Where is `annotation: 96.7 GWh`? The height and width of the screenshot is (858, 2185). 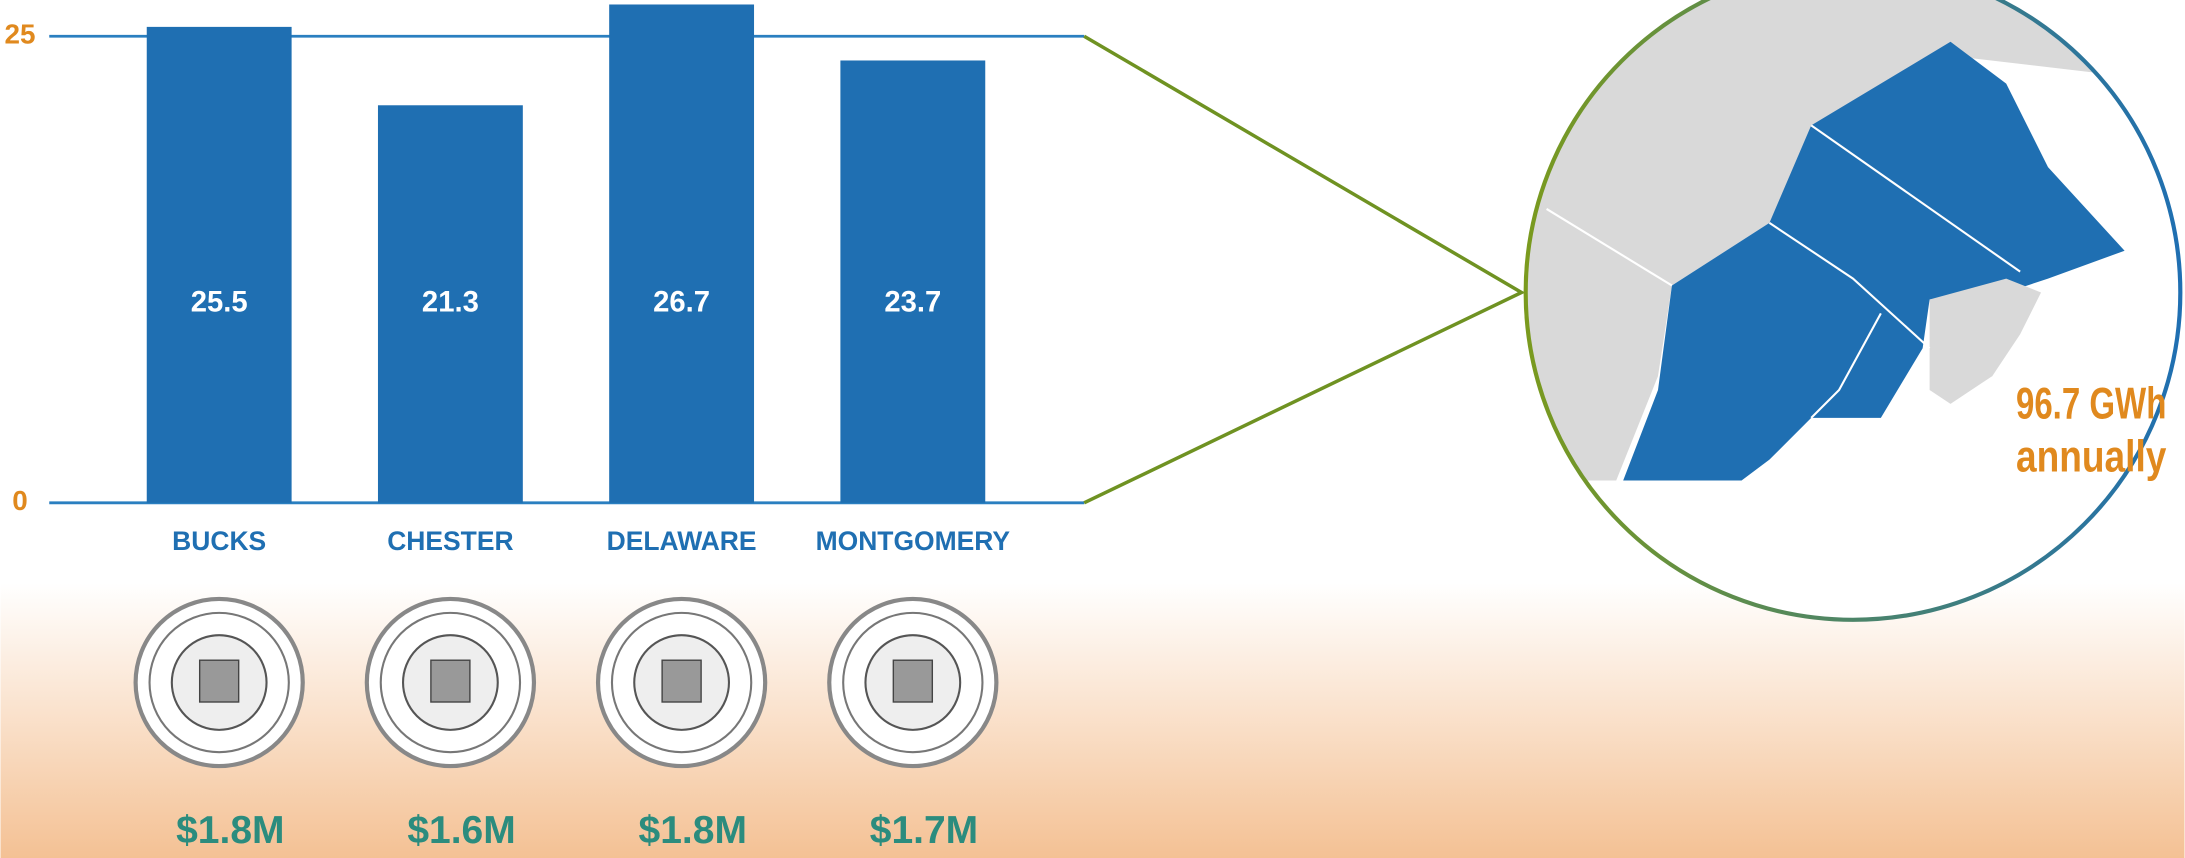
annotation: 96.7 GWh is located at coordinates (2091, 403).